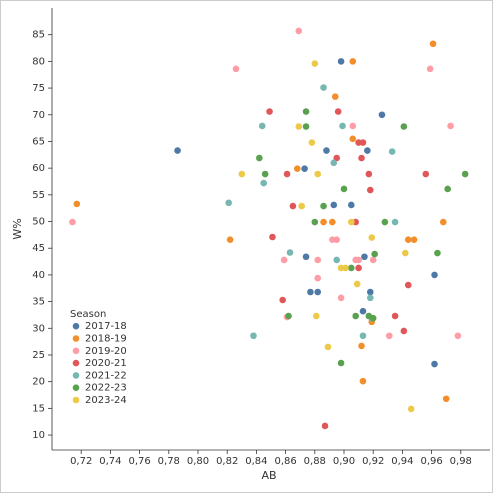  Describe the element at coordinates (285, 461) in the screenshot. I see `x-tick-label: 0,86` at that location.